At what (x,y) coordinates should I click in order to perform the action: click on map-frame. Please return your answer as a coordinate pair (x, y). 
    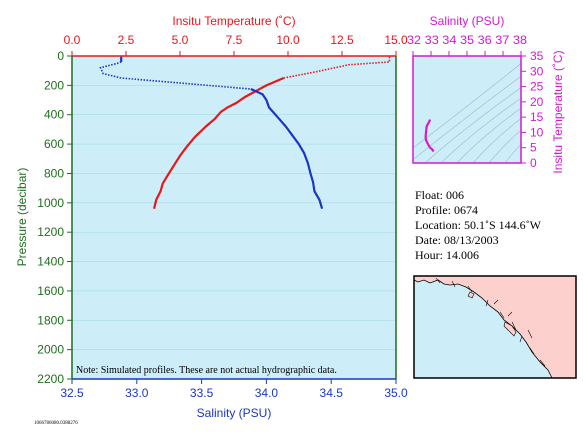
    Looking at the image, I should click on (495, 327).